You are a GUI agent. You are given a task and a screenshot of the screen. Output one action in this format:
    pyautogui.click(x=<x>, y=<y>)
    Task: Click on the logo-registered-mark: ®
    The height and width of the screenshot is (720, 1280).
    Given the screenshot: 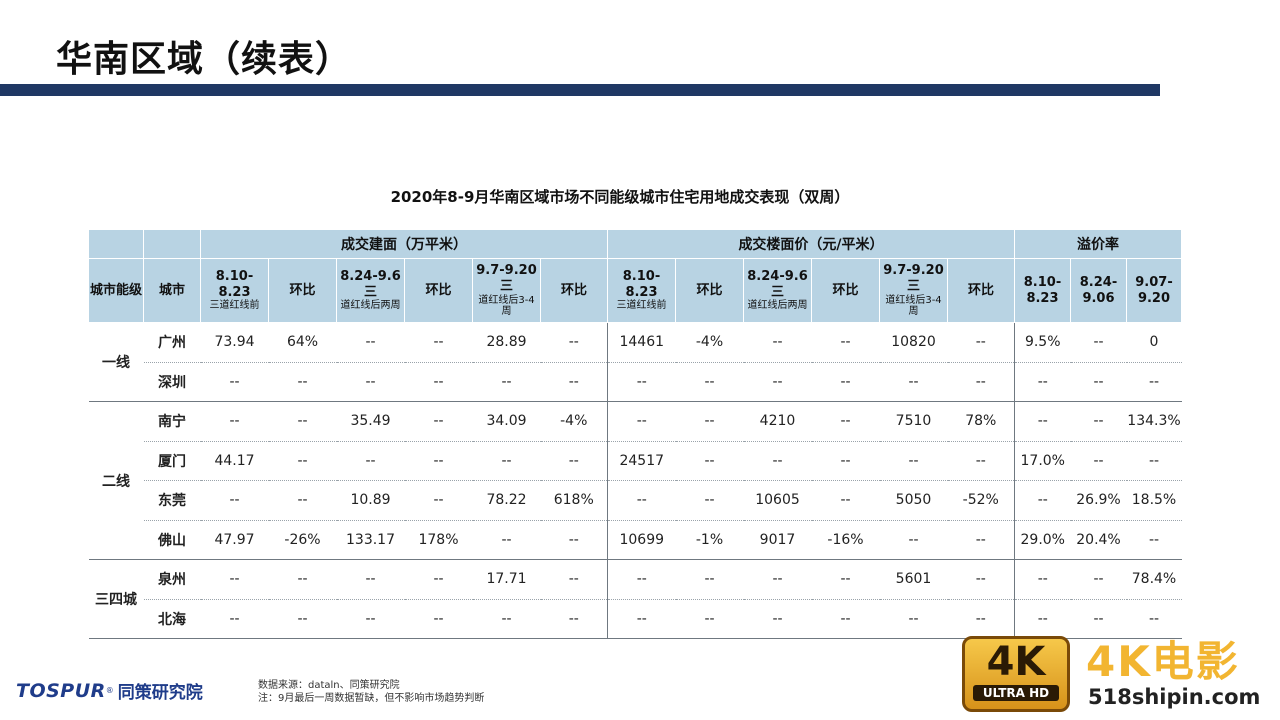 What is the action you would take?
    pyautogui.click(x=109, y=690)
    